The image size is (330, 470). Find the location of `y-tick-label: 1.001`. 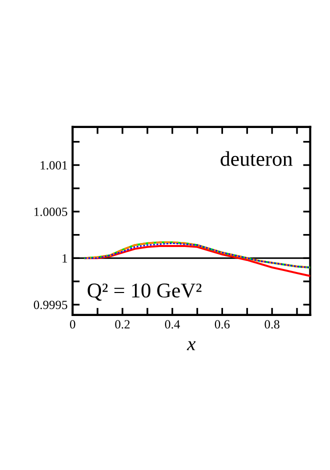

y-tick-label: 1.001 is located at coordinates (53, 165).